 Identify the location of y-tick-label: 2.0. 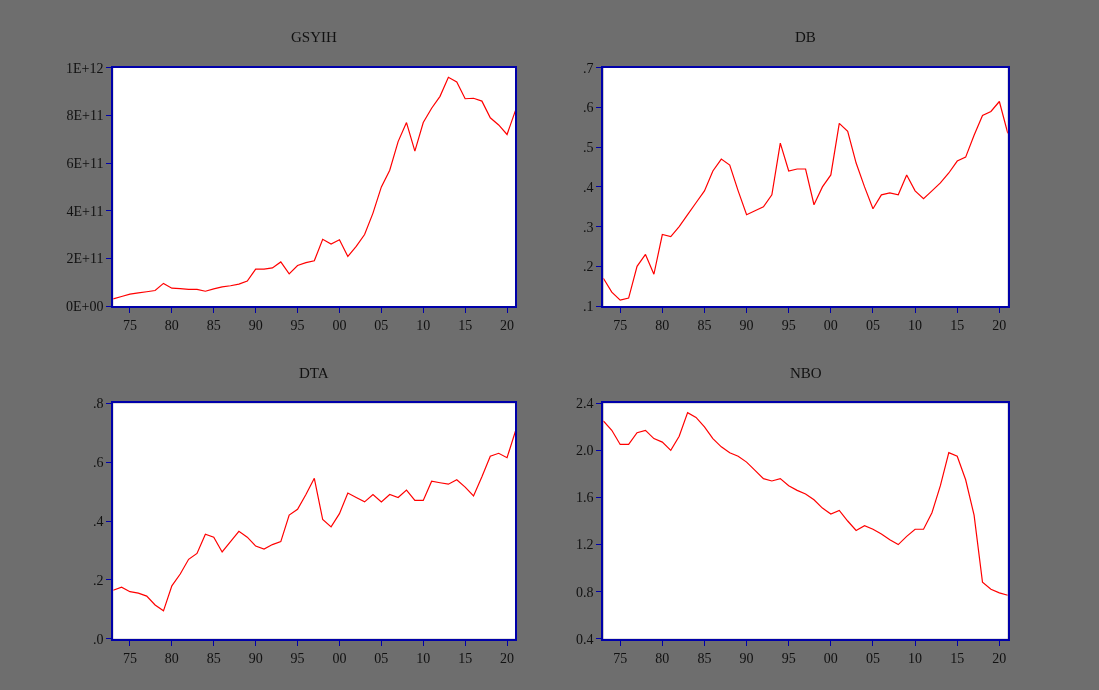
(585, 451).